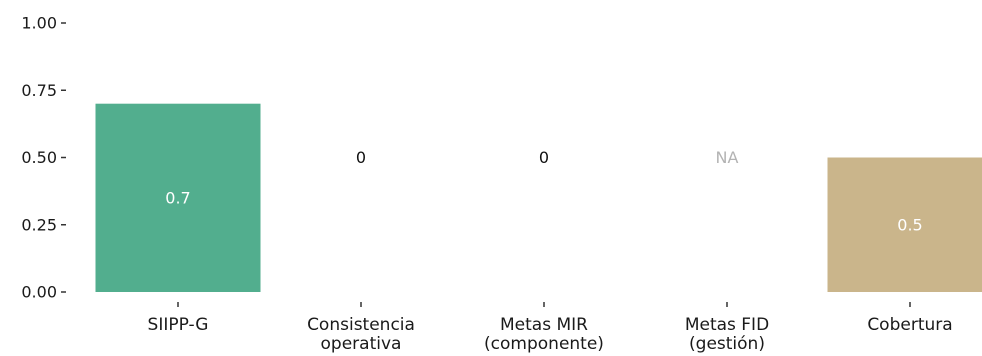  What do you see at coordinates (39, 157) in the screenshot?
I see `y-tick-label: 0.50` at bounding box center [39, 157].